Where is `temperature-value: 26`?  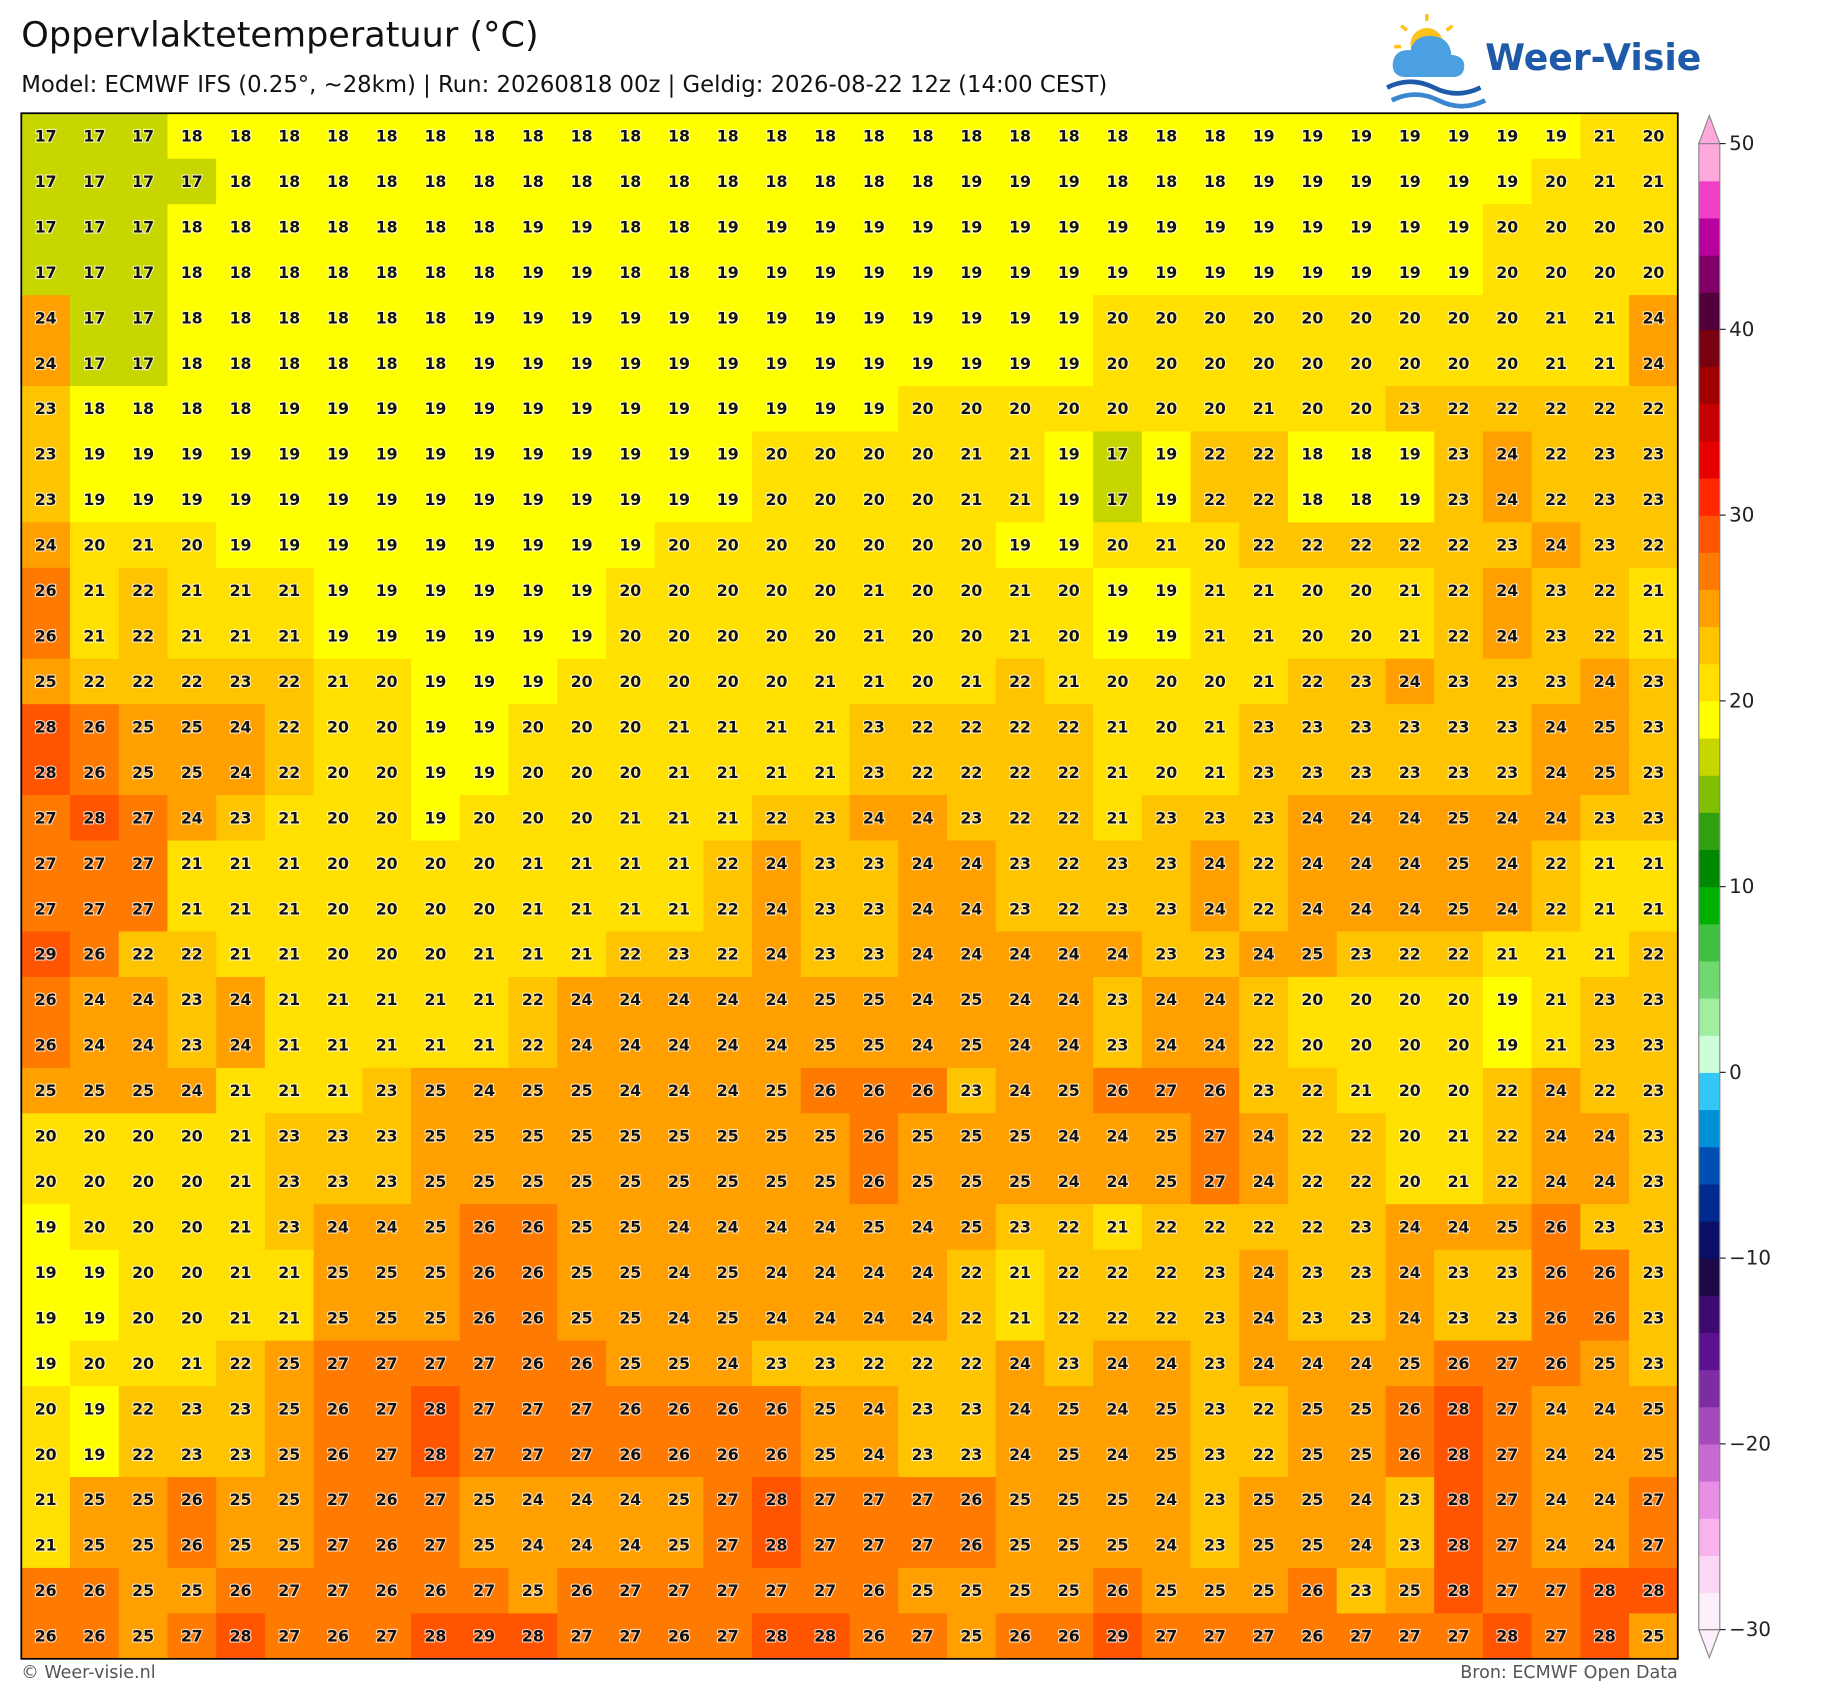 temperature-value: 26 is located at coordinates (338, 1408).